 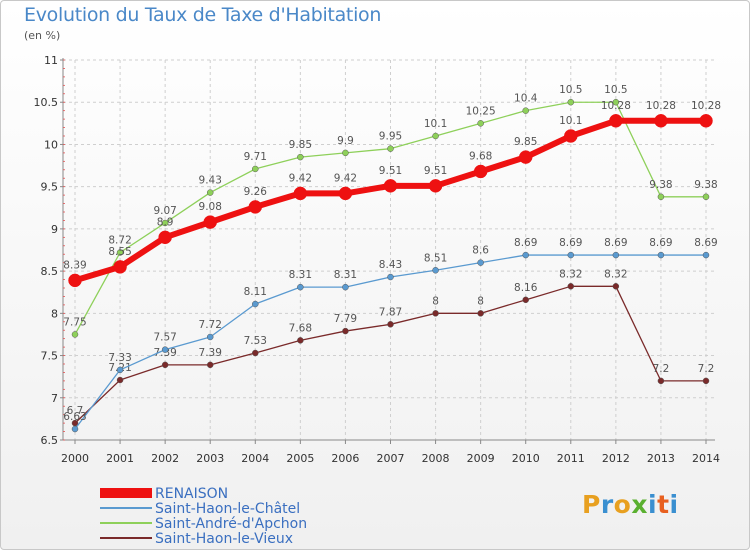 I want to click on data-label: 6.63, so click(x=74, y=417).